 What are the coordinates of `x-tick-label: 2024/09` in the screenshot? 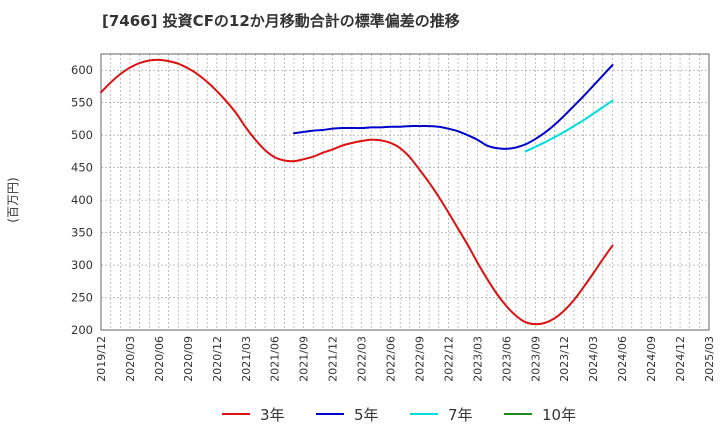 It's located at (651, 359).